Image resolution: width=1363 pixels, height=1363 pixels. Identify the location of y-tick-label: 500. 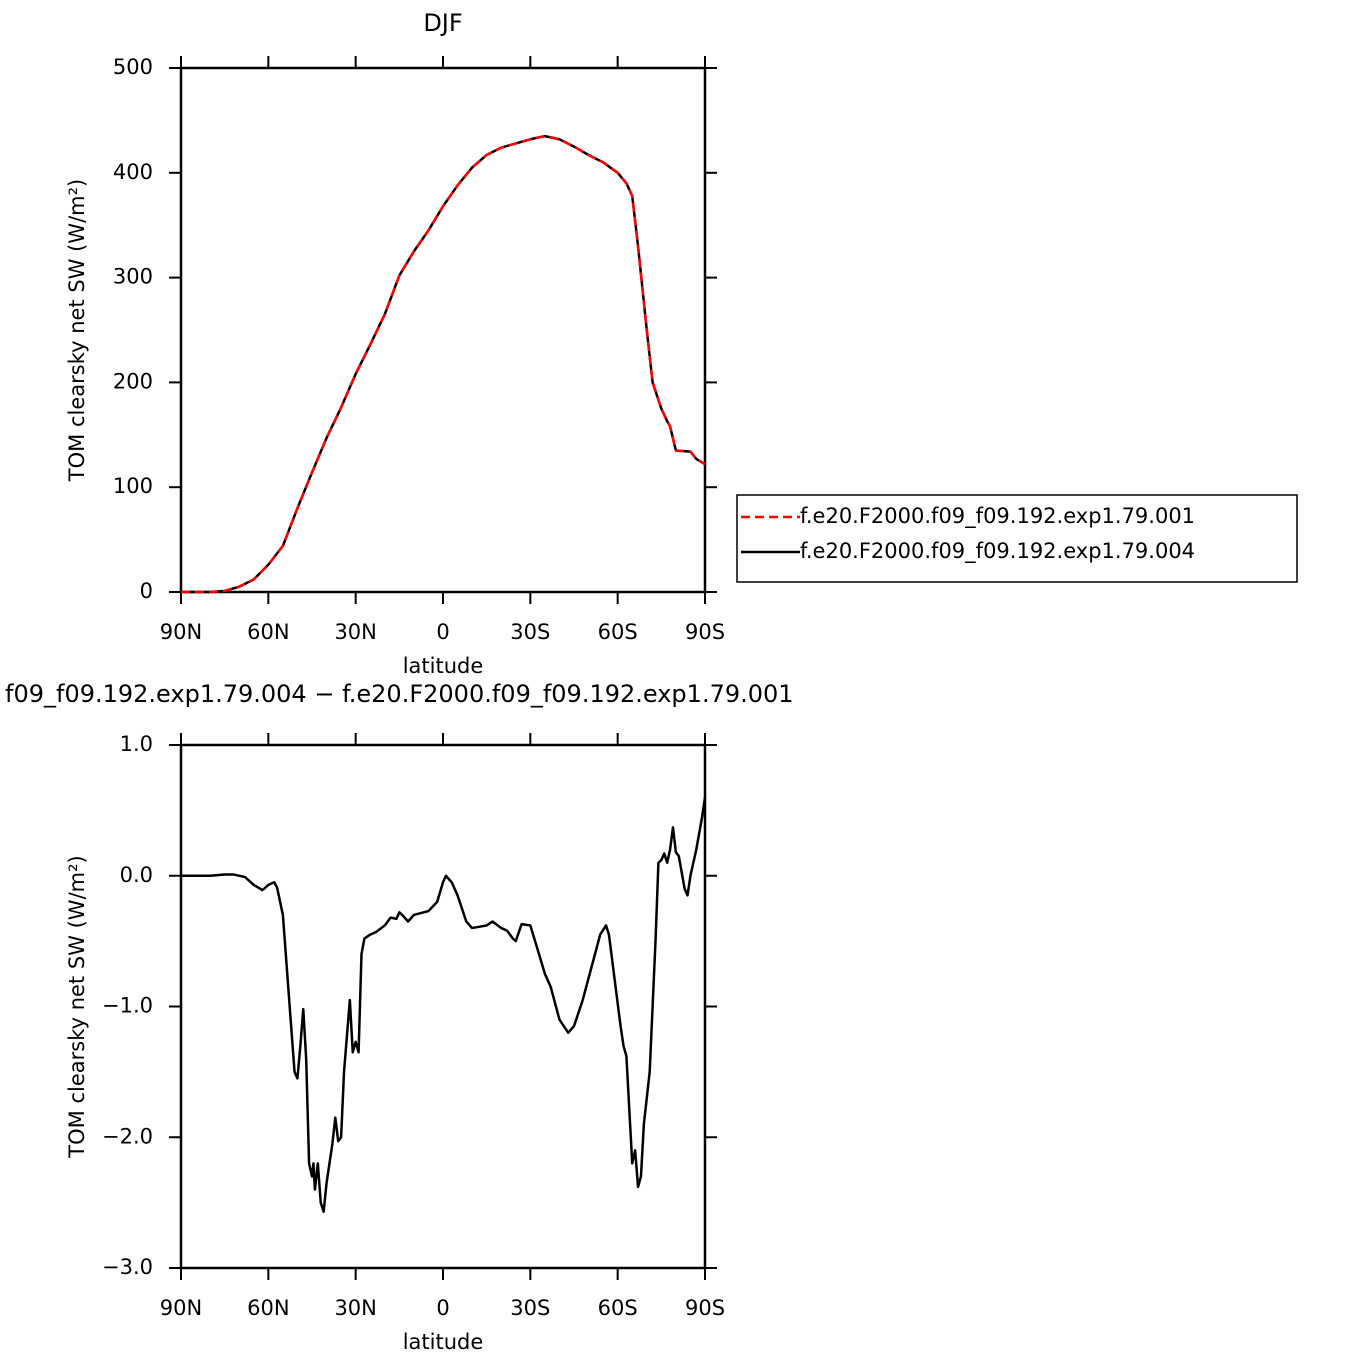
(133, 67).